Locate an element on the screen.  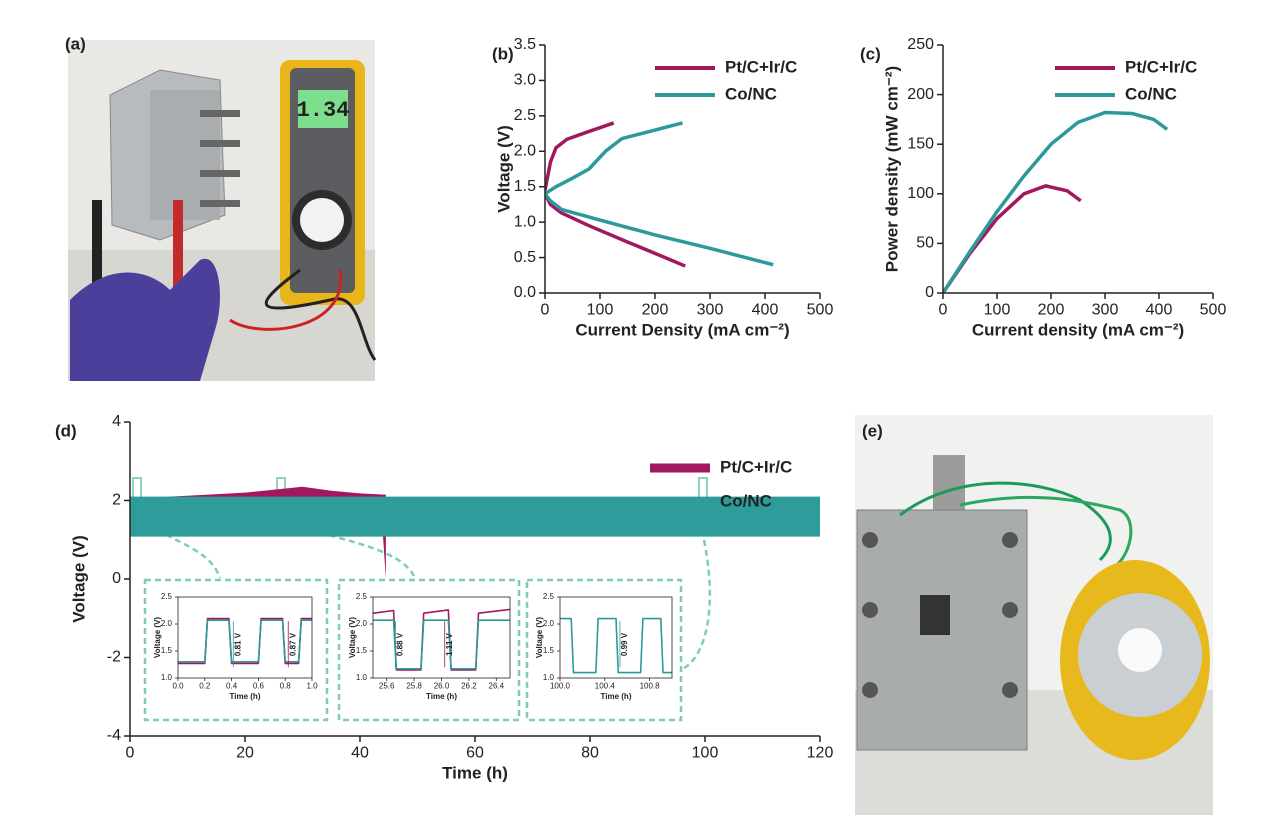
x-tick-label: 0.4 is located at coordinates (232, 686).